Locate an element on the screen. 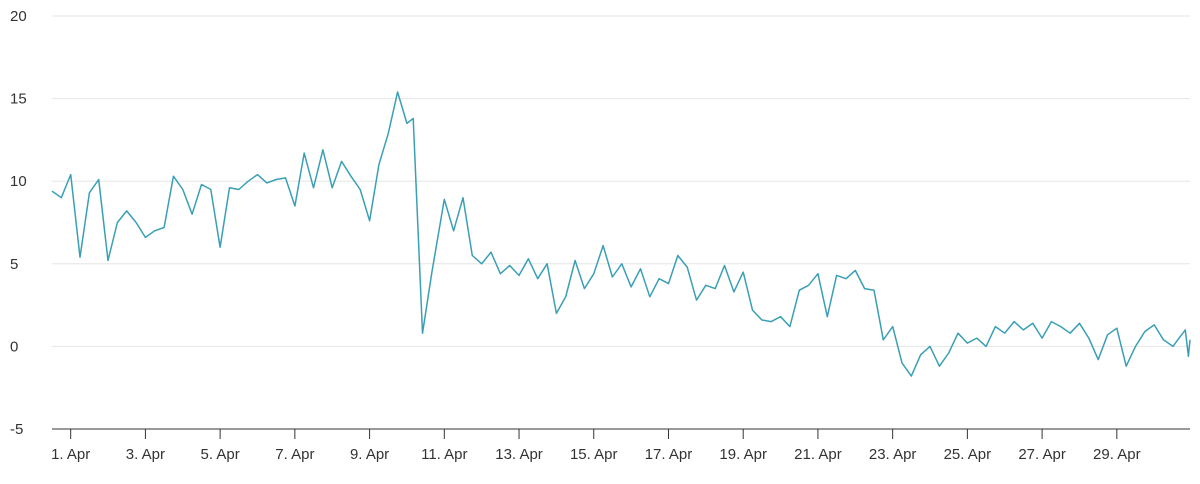  x-tick-label: 13. Apr is located at coordinates (519, 454).